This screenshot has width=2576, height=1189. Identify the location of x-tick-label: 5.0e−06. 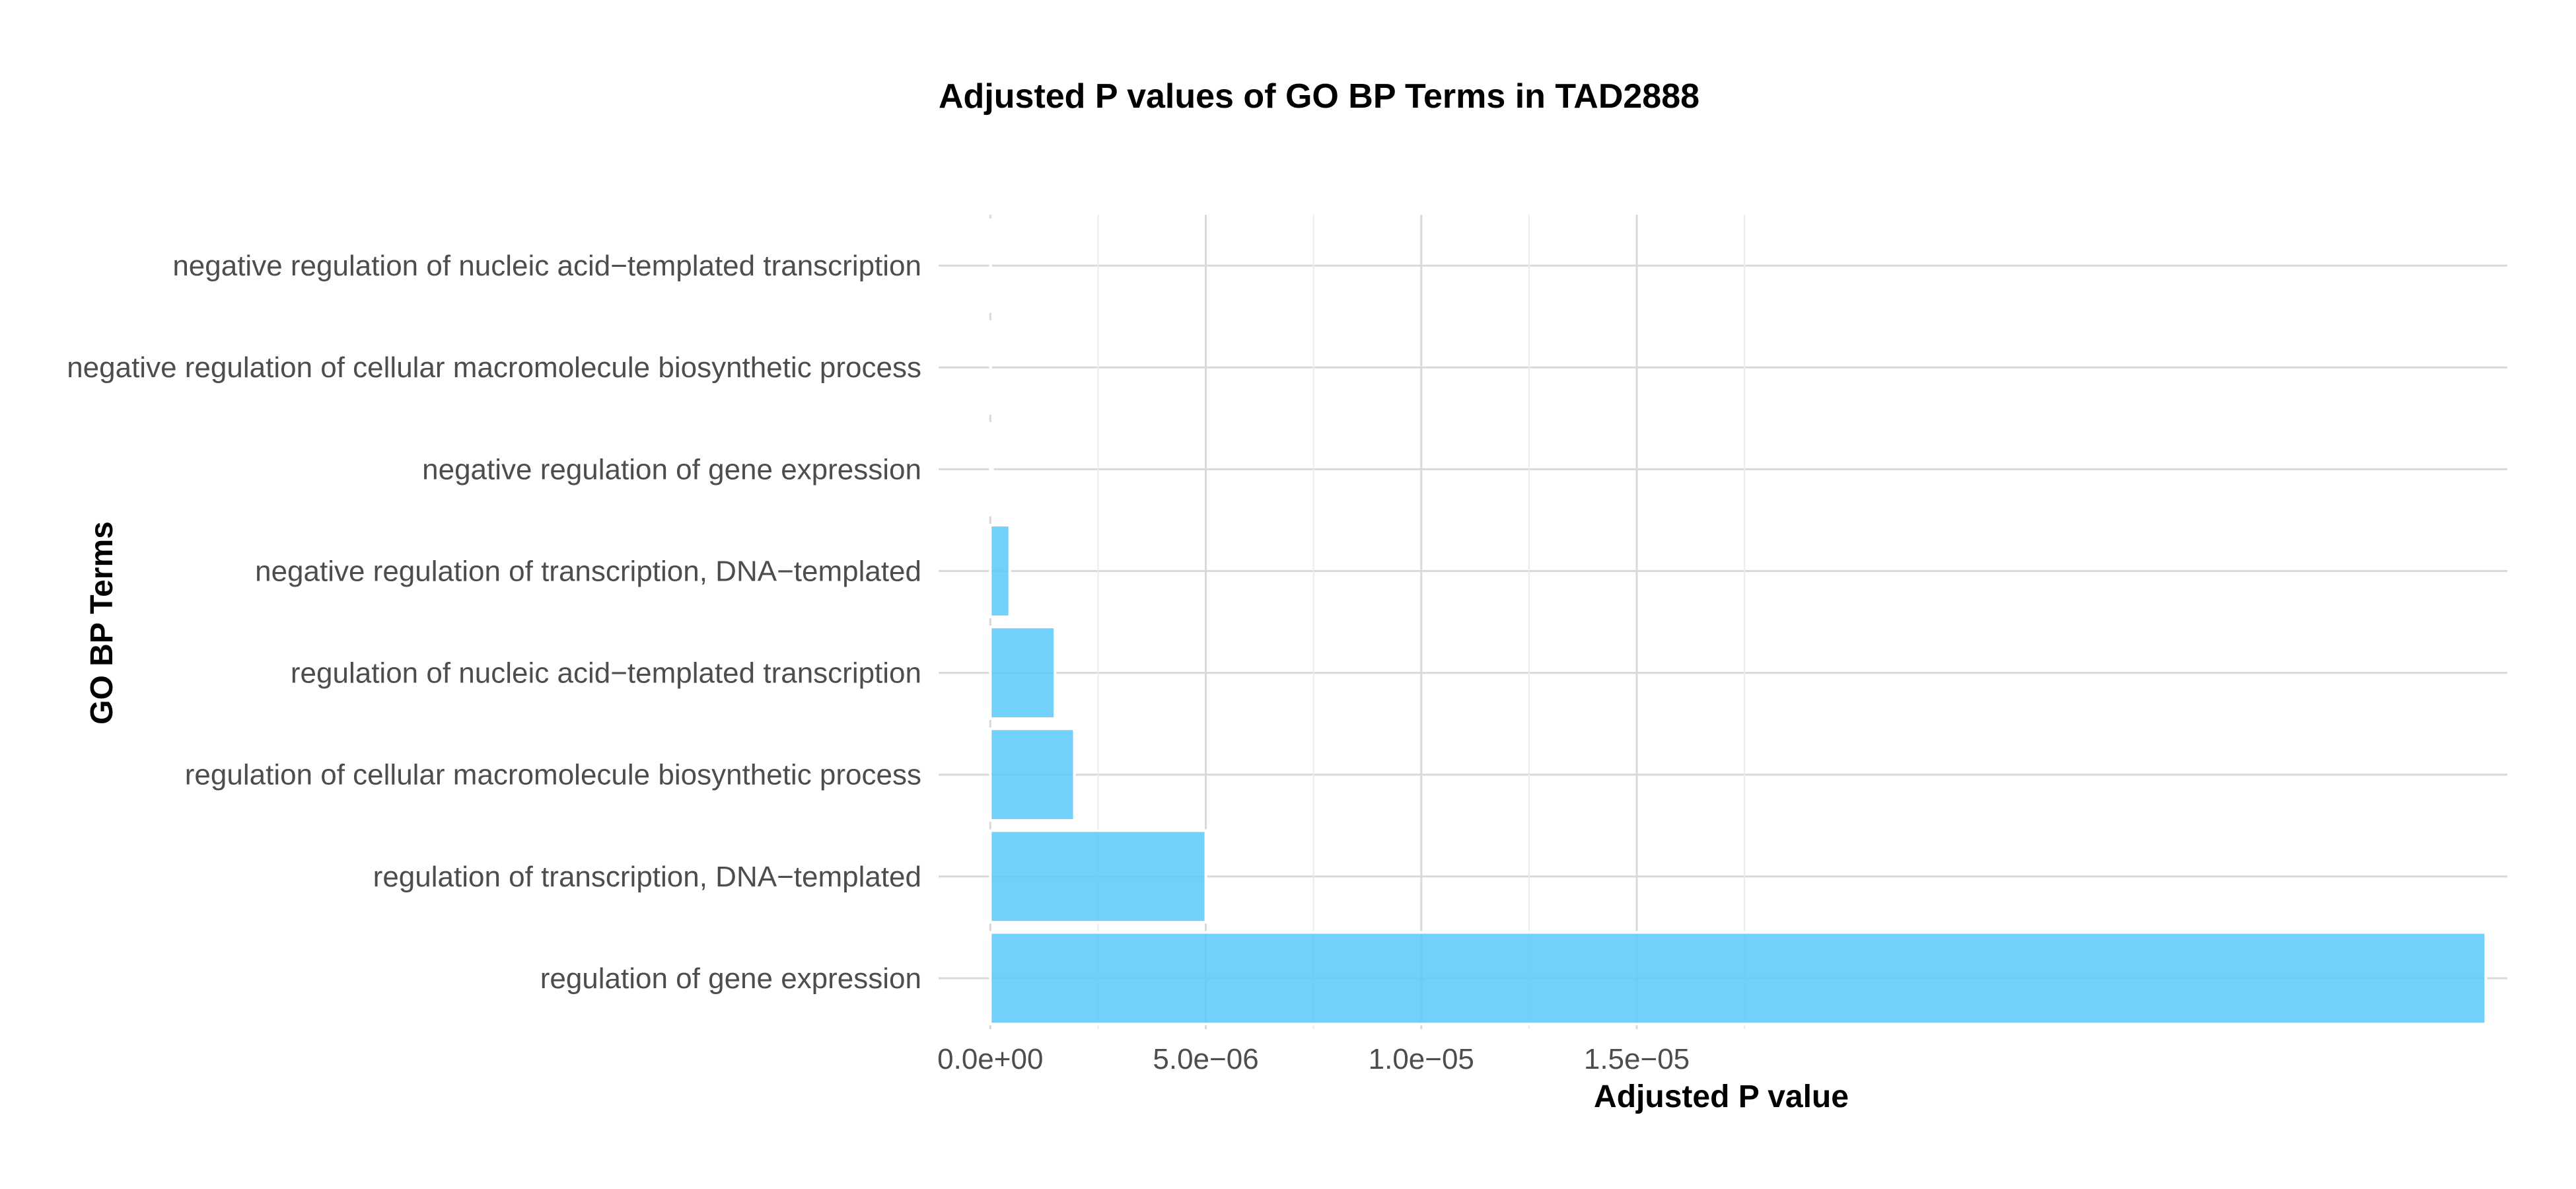
(1206, 1059).